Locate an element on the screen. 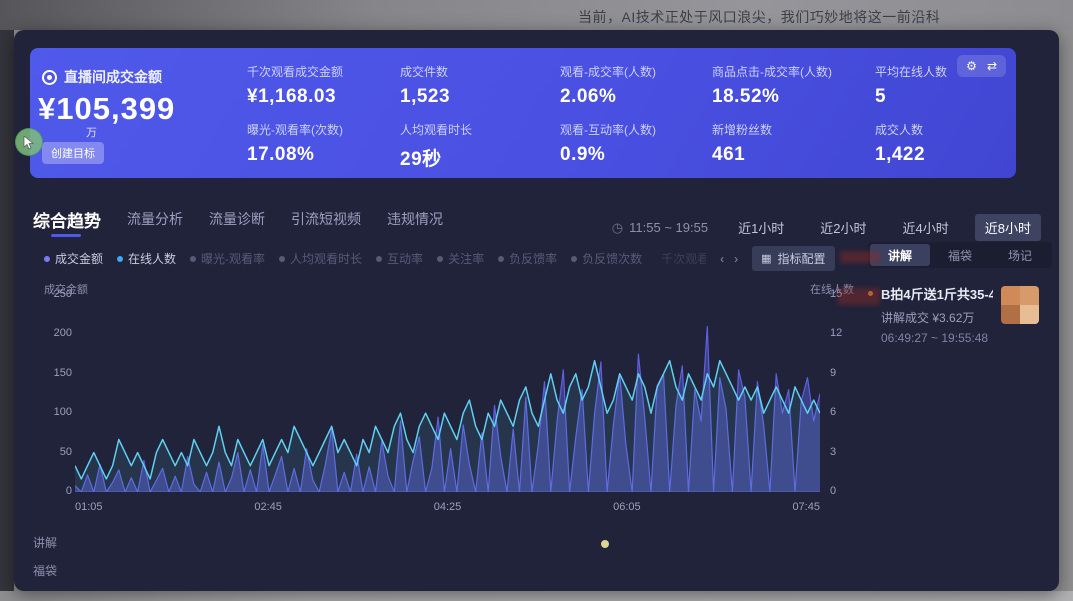 The image size is (1073, 601). tab-3: 引流短视频 is located at coordinates (326, 219).